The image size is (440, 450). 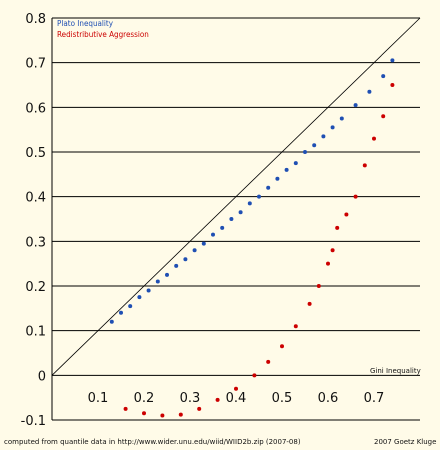 What do you see at coordinates (144, 398) in the screenshot?
I see `x-tick-label: 0.2` at bounding box center [144, 398].